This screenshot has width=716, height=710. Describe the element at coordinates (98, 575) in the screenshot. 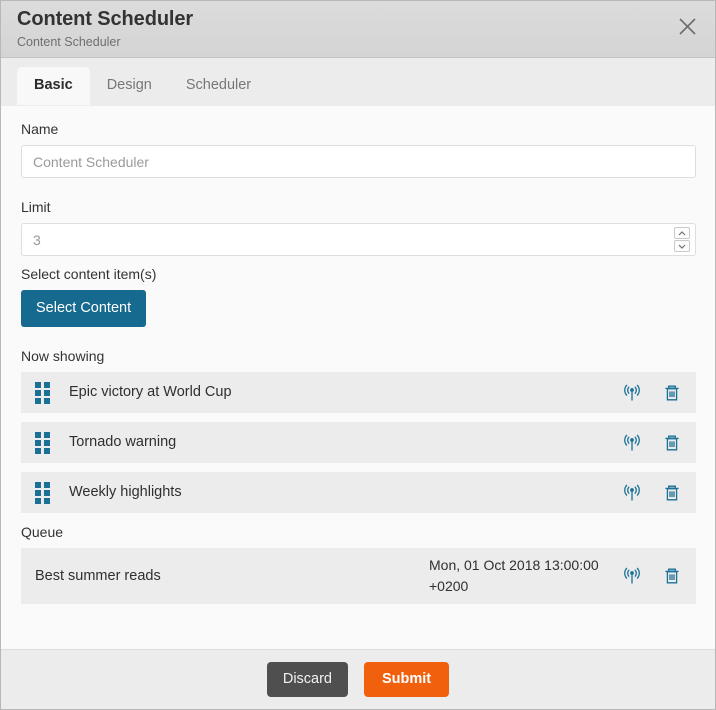

I see `queue-item-title: Best summer reads` at that location.